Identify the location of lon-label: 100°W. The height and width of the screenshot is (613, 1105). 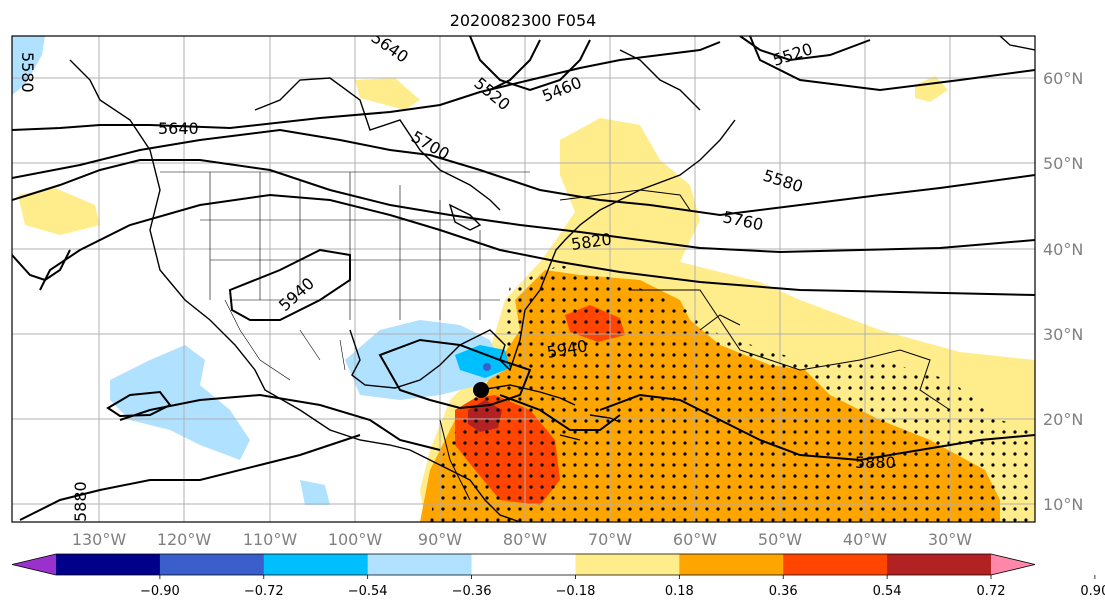
(355, 539).